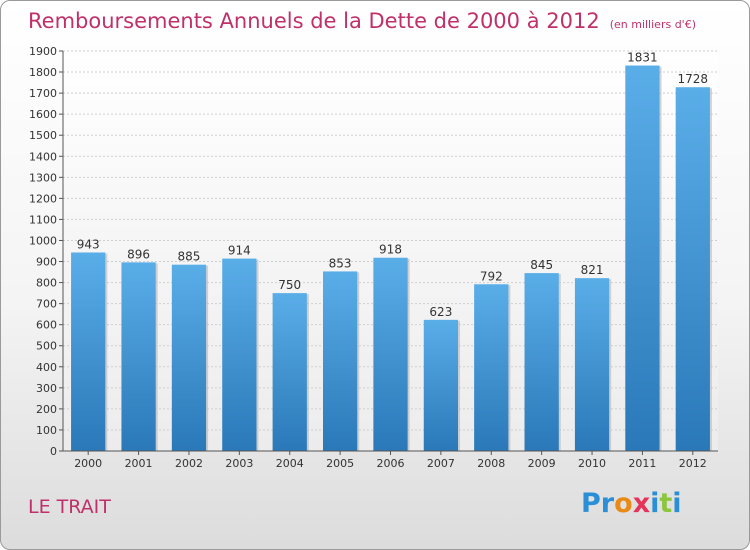 The image size is (750, 550). I want to click on bar-value-label: 792, so click(491, 276).